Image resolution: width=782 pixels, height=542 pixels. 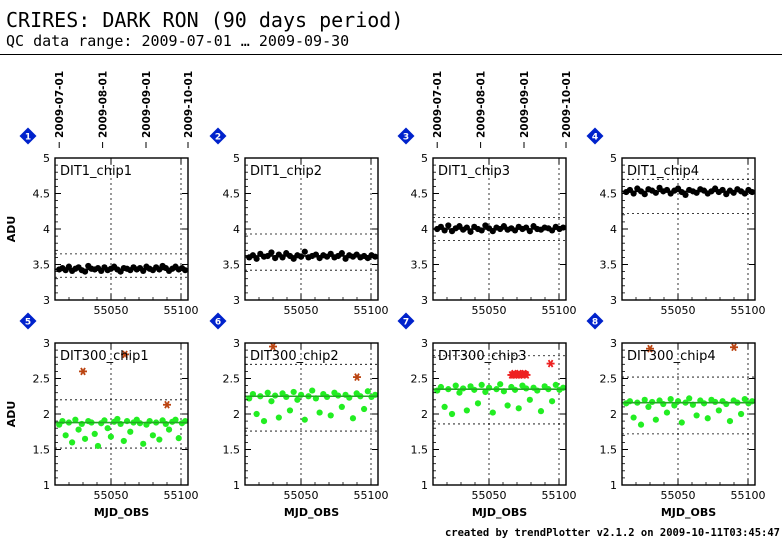 What do you see at coordinates (474, 171) in the screenshot?
I see `panel-title: DIT1_chip3` at bounding box center [474, 171].